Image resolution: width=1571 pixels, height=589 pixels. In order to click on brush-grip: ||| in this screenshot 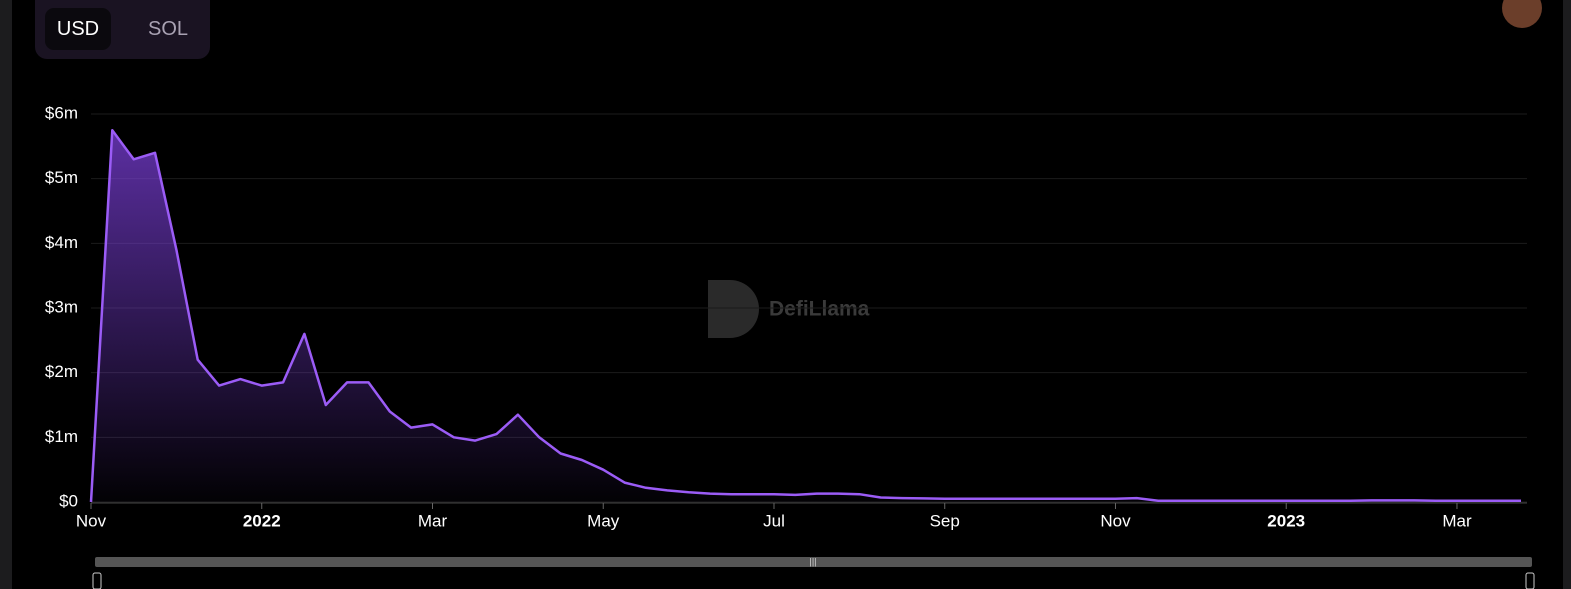, I will do `click(812, 561)`.